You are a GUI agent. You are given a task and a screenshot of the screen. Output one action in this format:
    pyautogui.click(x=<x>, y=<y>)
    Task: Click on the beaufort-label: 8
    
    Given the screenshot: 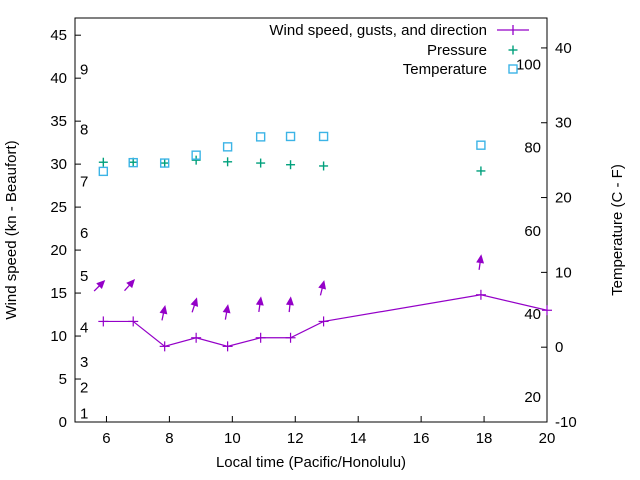 What is the action you would take?
    pyautogui.click(x=84, y=130)
    